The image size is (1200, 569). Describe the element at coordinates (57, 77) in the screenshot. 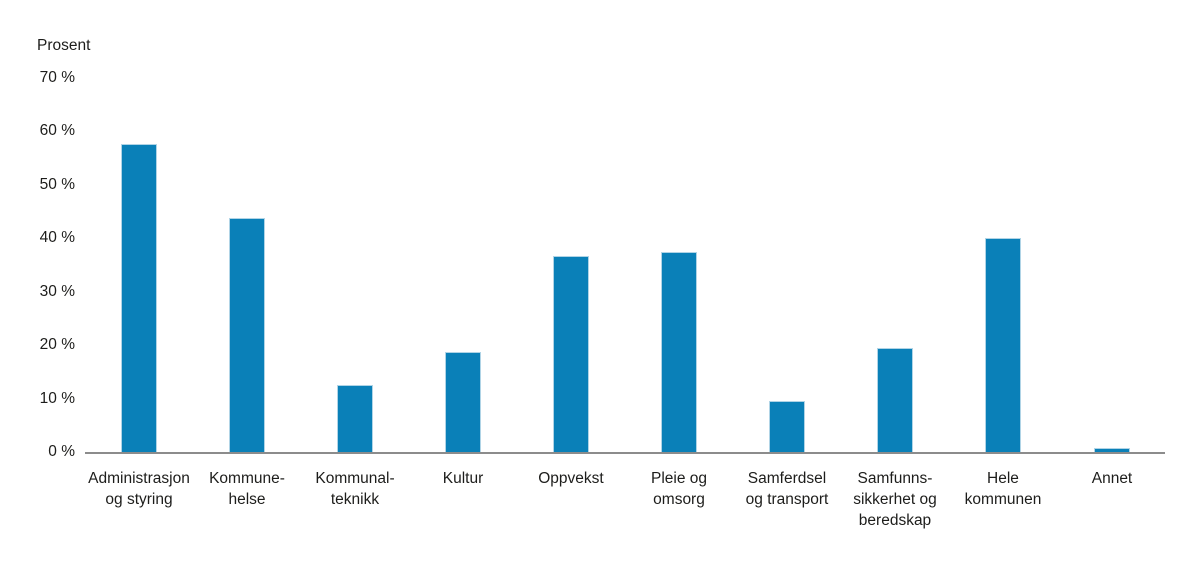

I see `y-tick-label-70: 70 %` at that location.